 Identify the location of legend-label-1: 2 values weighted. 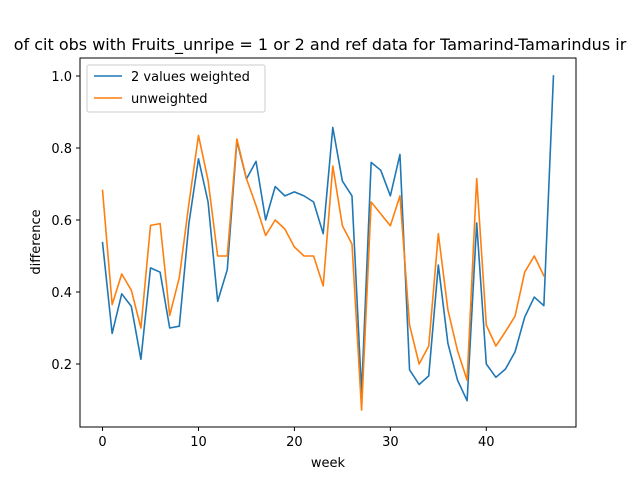
(190, 77).